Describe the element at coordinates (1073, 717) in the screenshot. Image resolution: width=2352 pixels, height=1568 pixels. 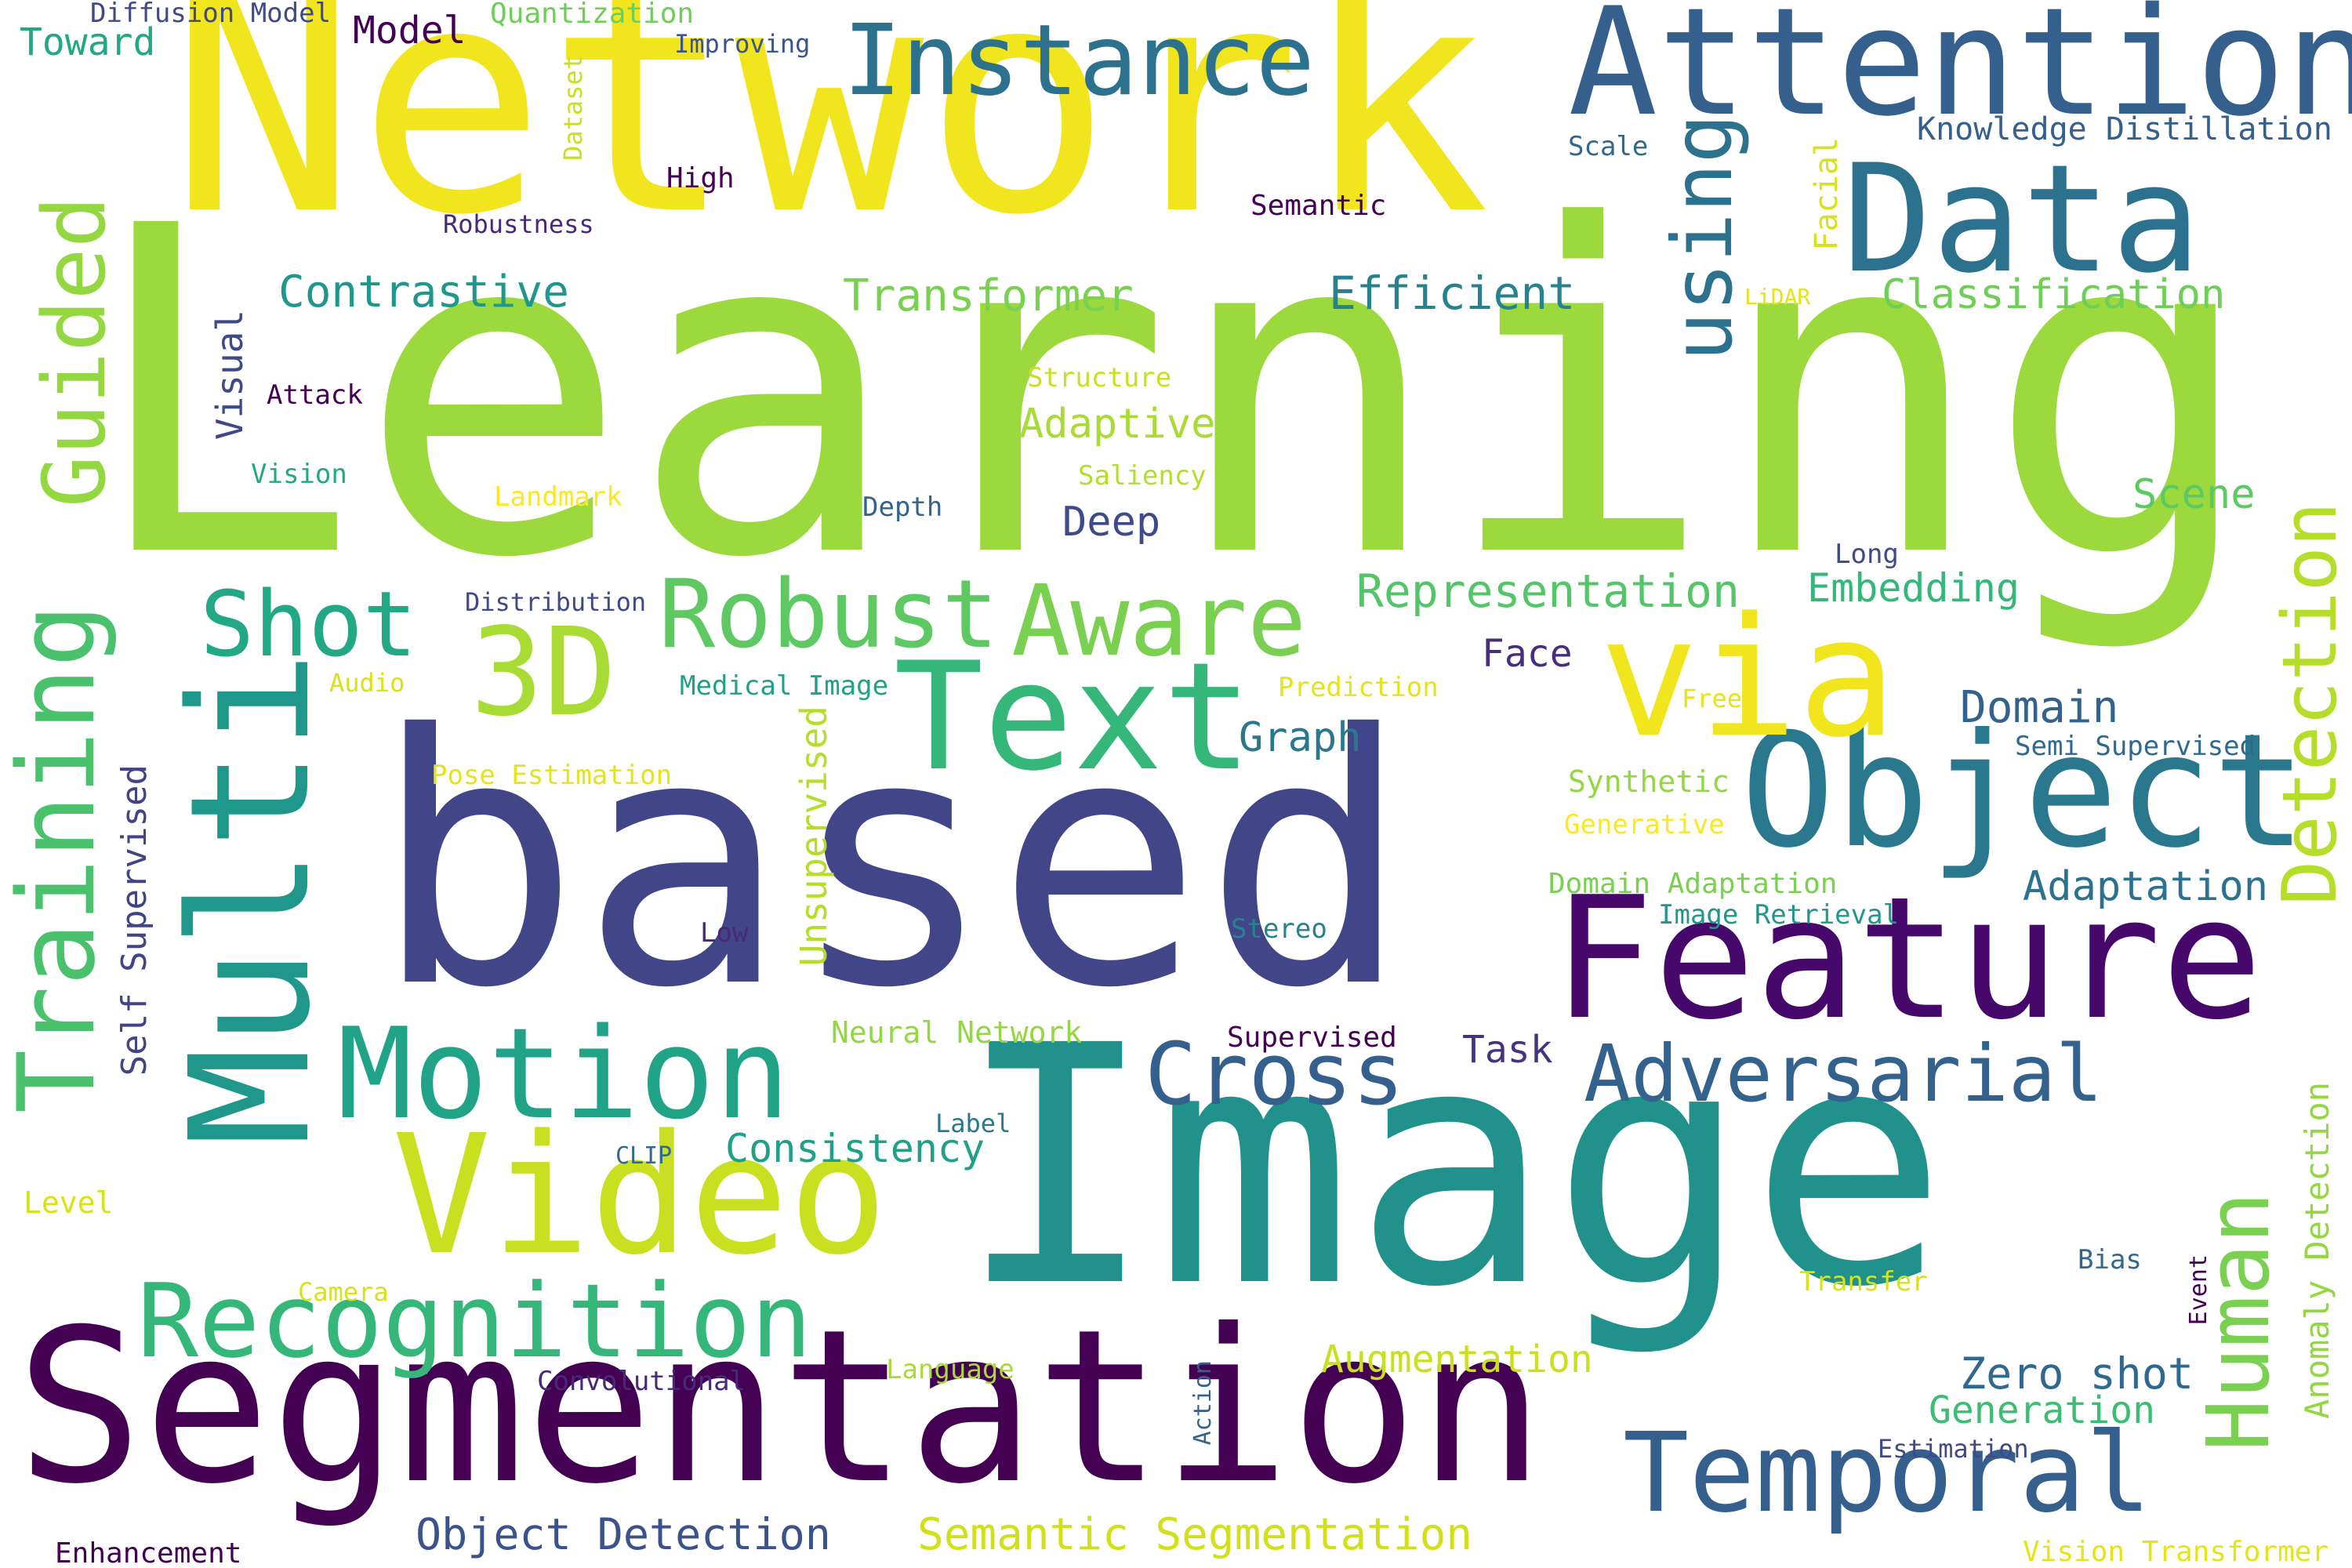
I see `word-text: Text` at that location.